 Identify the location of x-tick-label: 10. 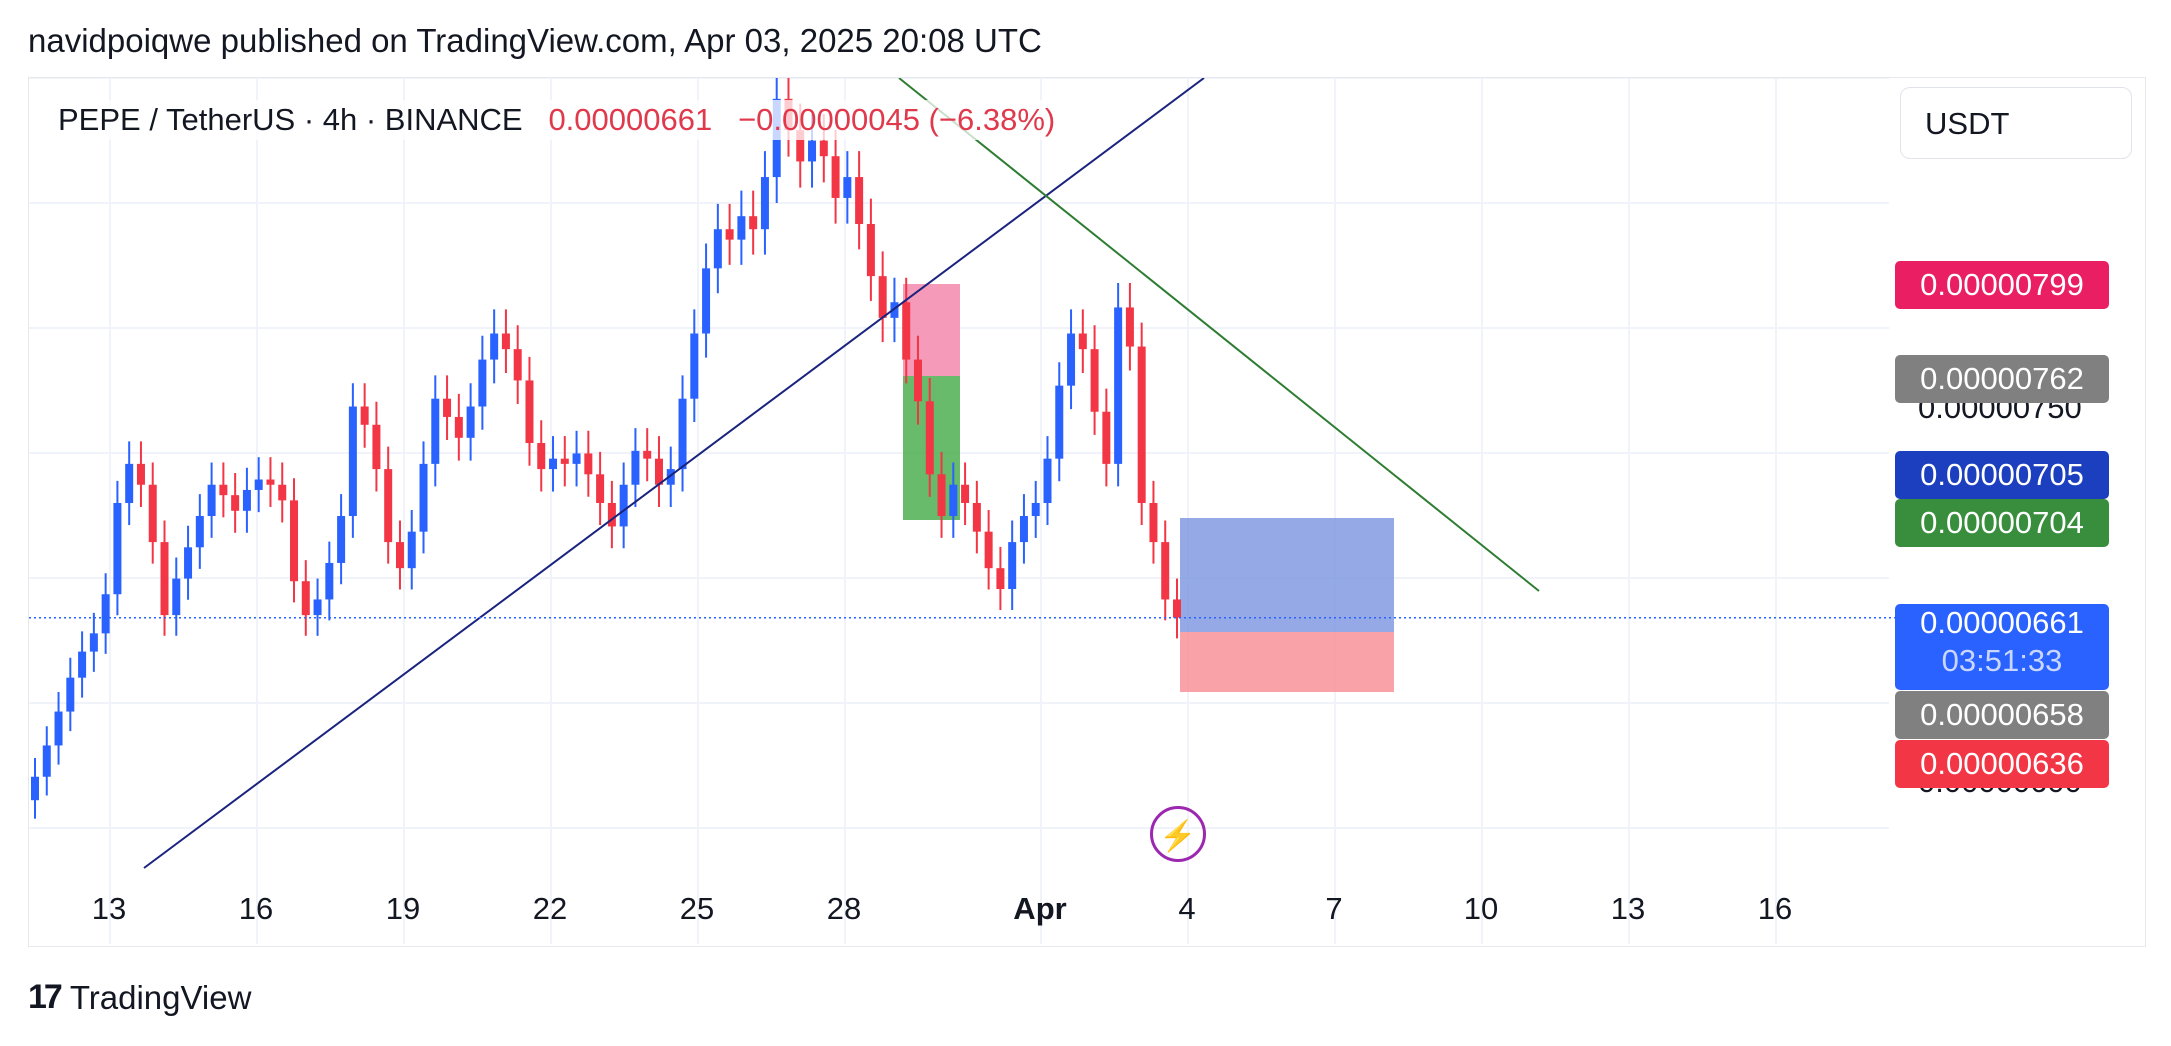
(1481, 908).